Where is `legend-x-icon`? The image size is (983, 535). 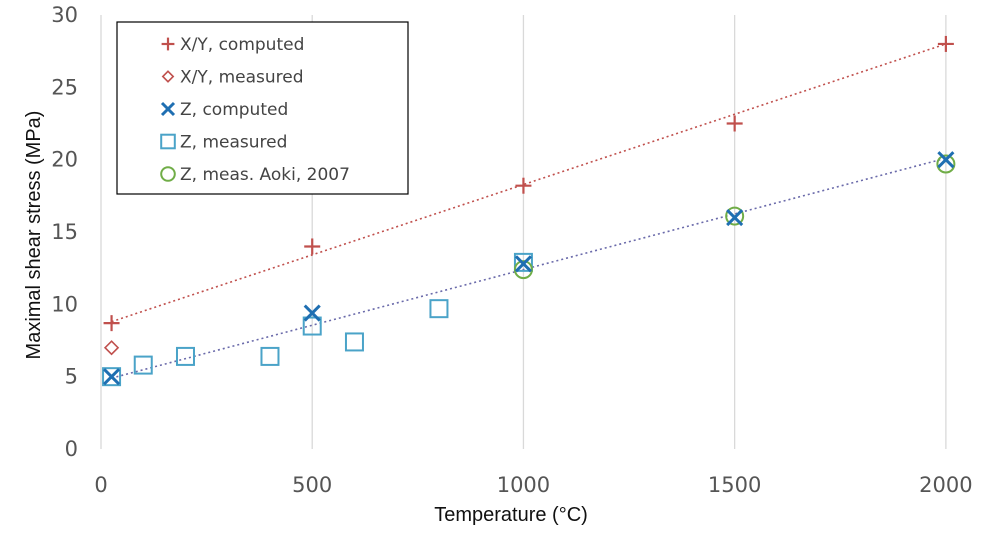
legend-x-icon is located at coordinates (168, 109).